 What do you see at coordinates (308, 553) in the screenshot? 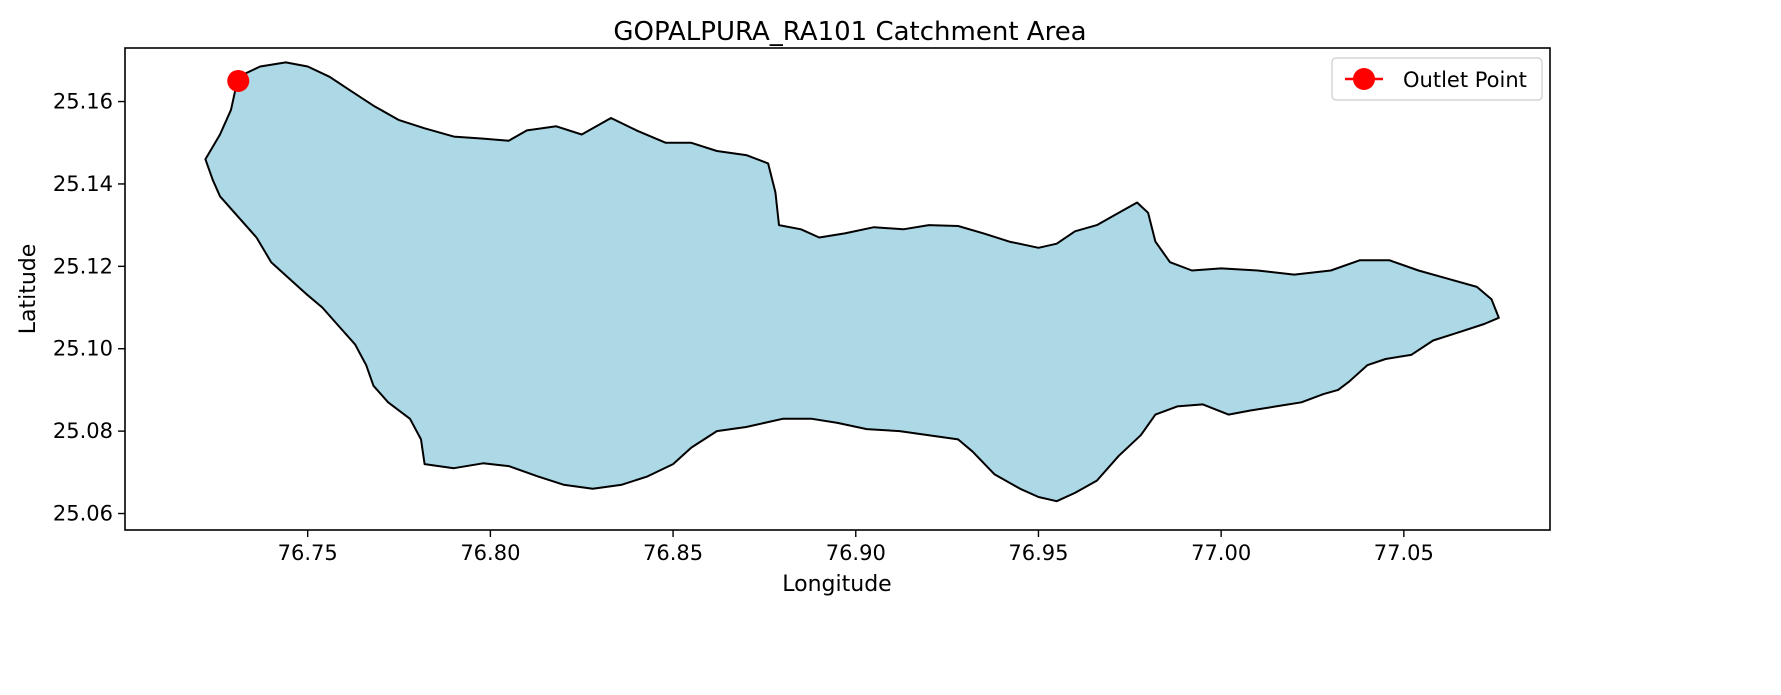
I see `x-tick-label: 76.75` at bounding box center [308, 553].